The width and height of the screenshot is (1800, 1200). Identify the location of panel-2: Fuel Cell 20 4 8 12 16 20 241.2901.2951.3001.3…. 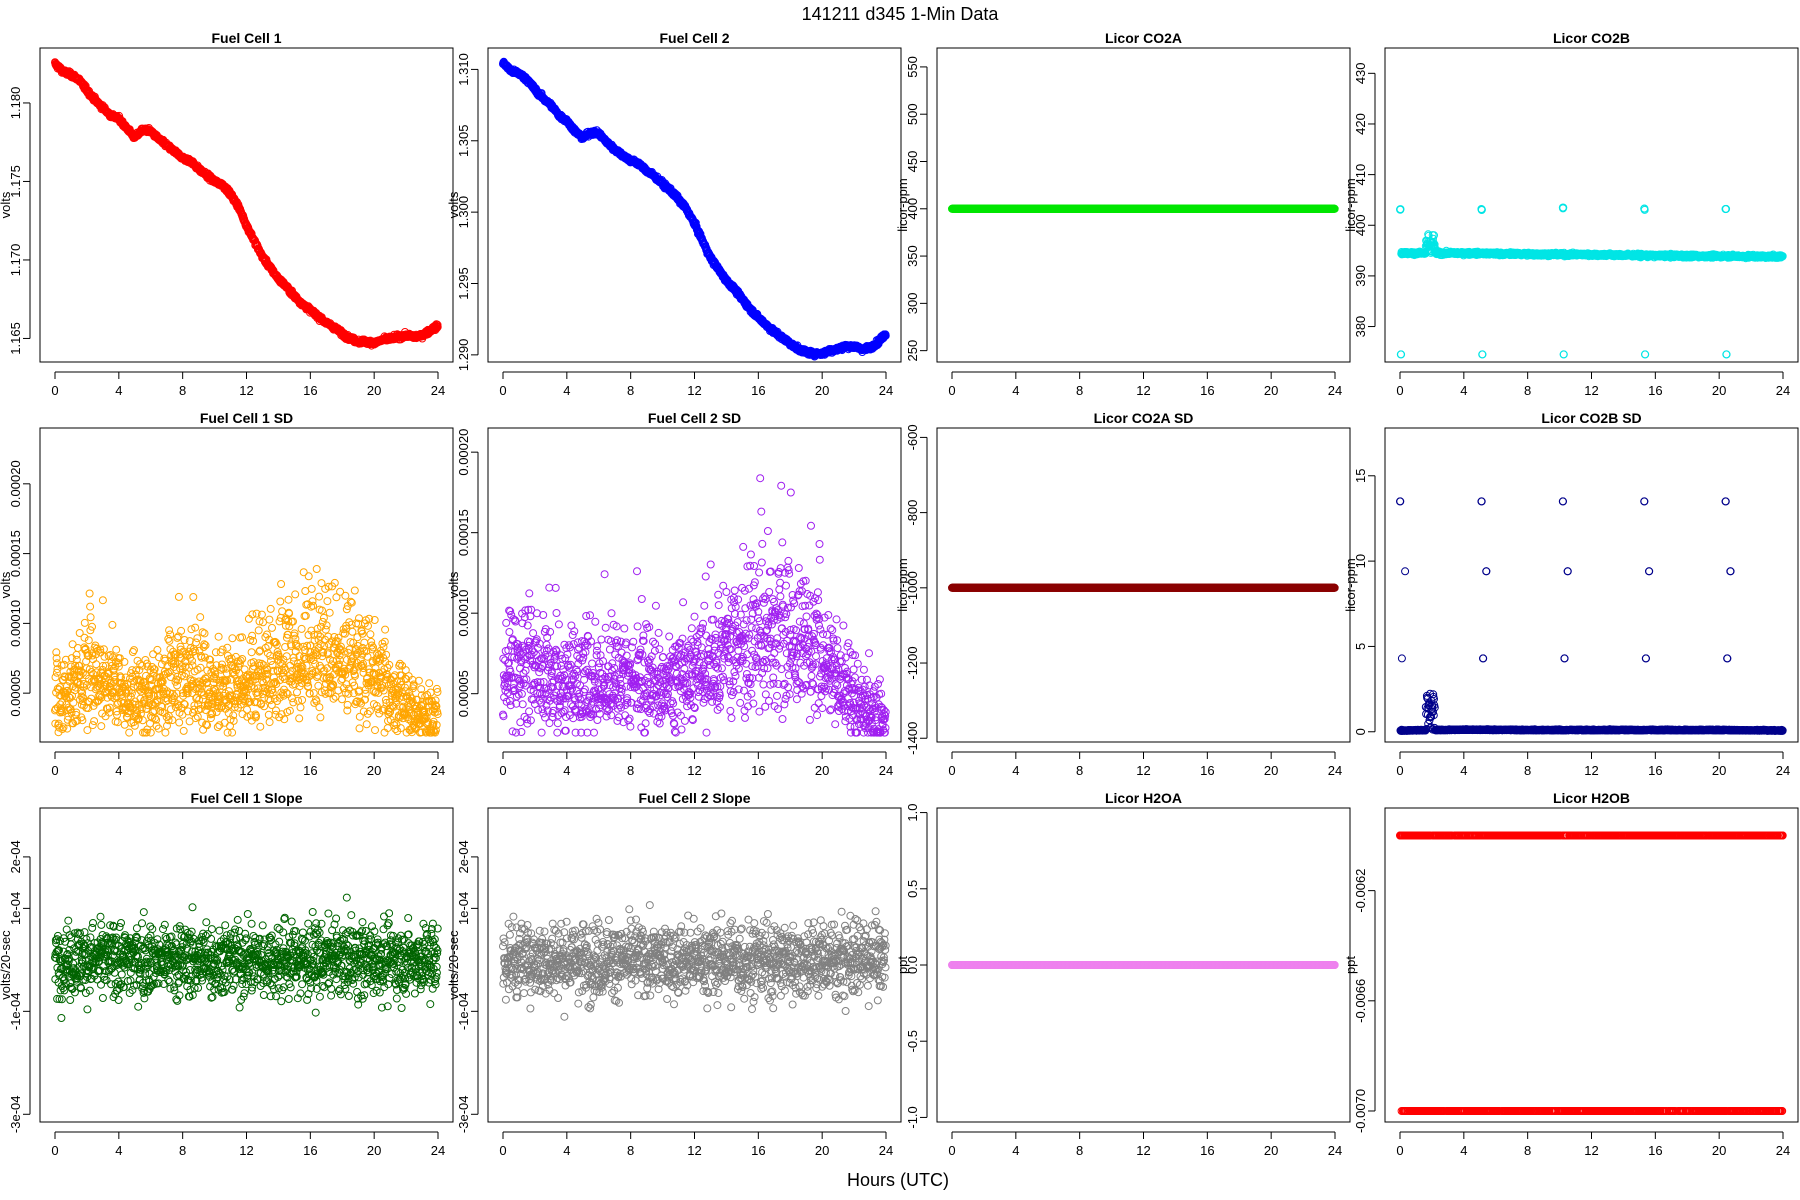
(674, 214).